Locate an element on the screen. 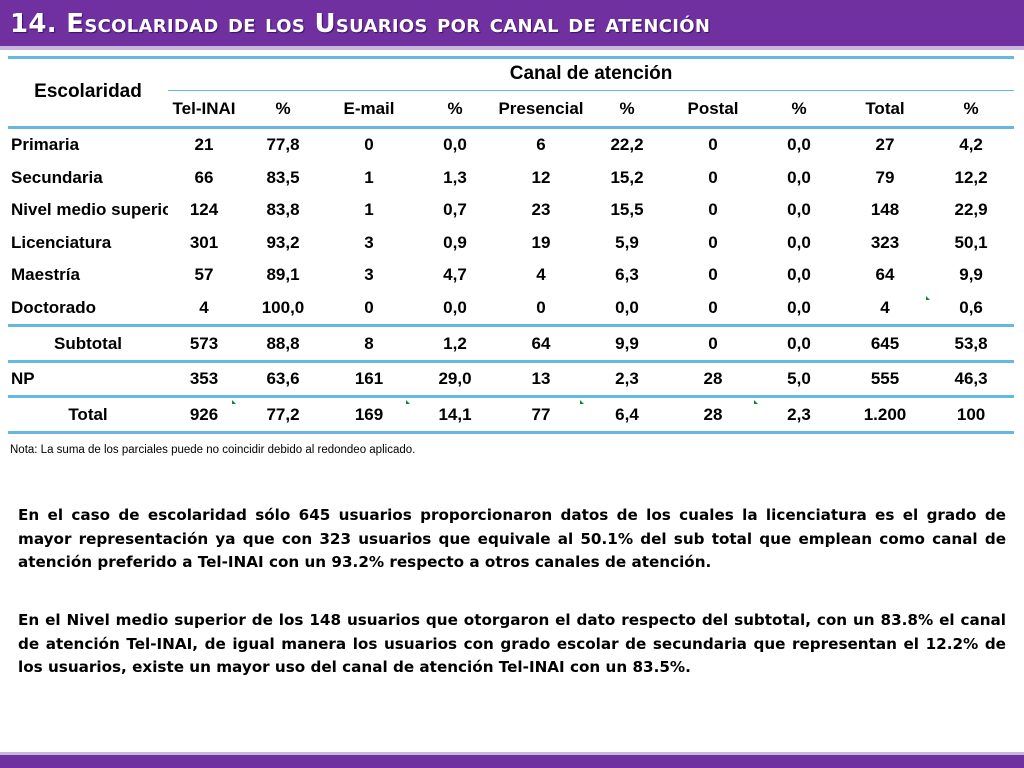 This screenshot has height=768, width=1024. table-cell: 169 is located at coordinates (369, 415).